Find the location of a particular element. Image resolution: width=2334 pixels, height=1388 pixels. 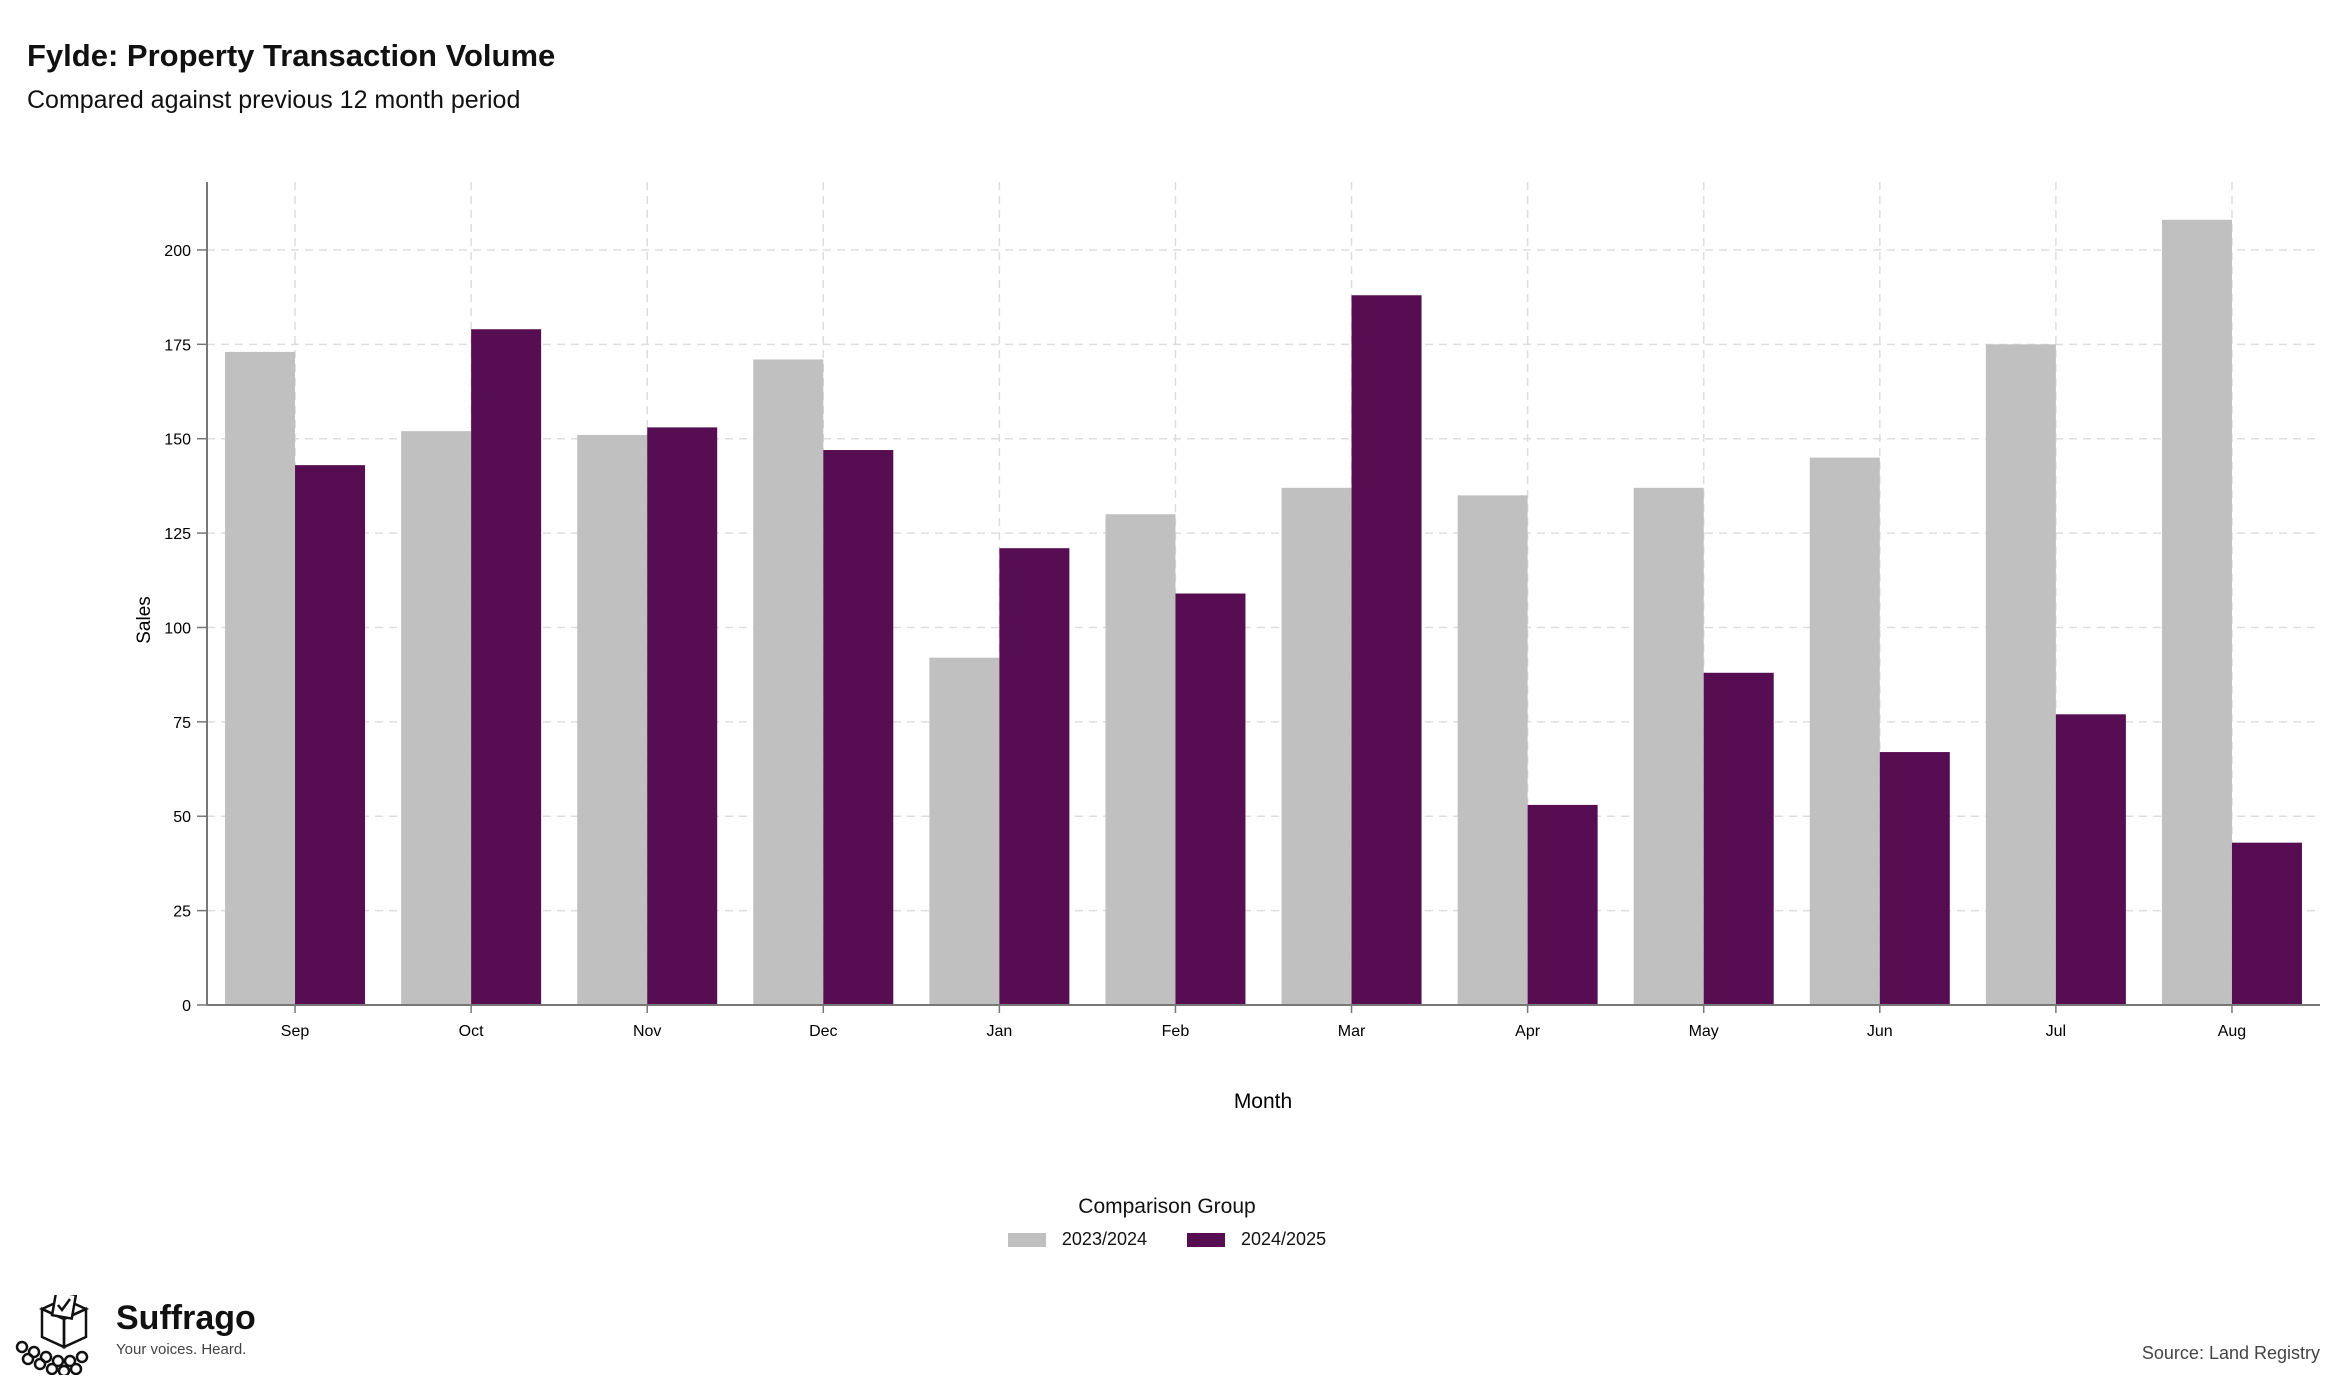

chart-title: Fylde: Property Transaction Volume is located at coordinates (291, 55).